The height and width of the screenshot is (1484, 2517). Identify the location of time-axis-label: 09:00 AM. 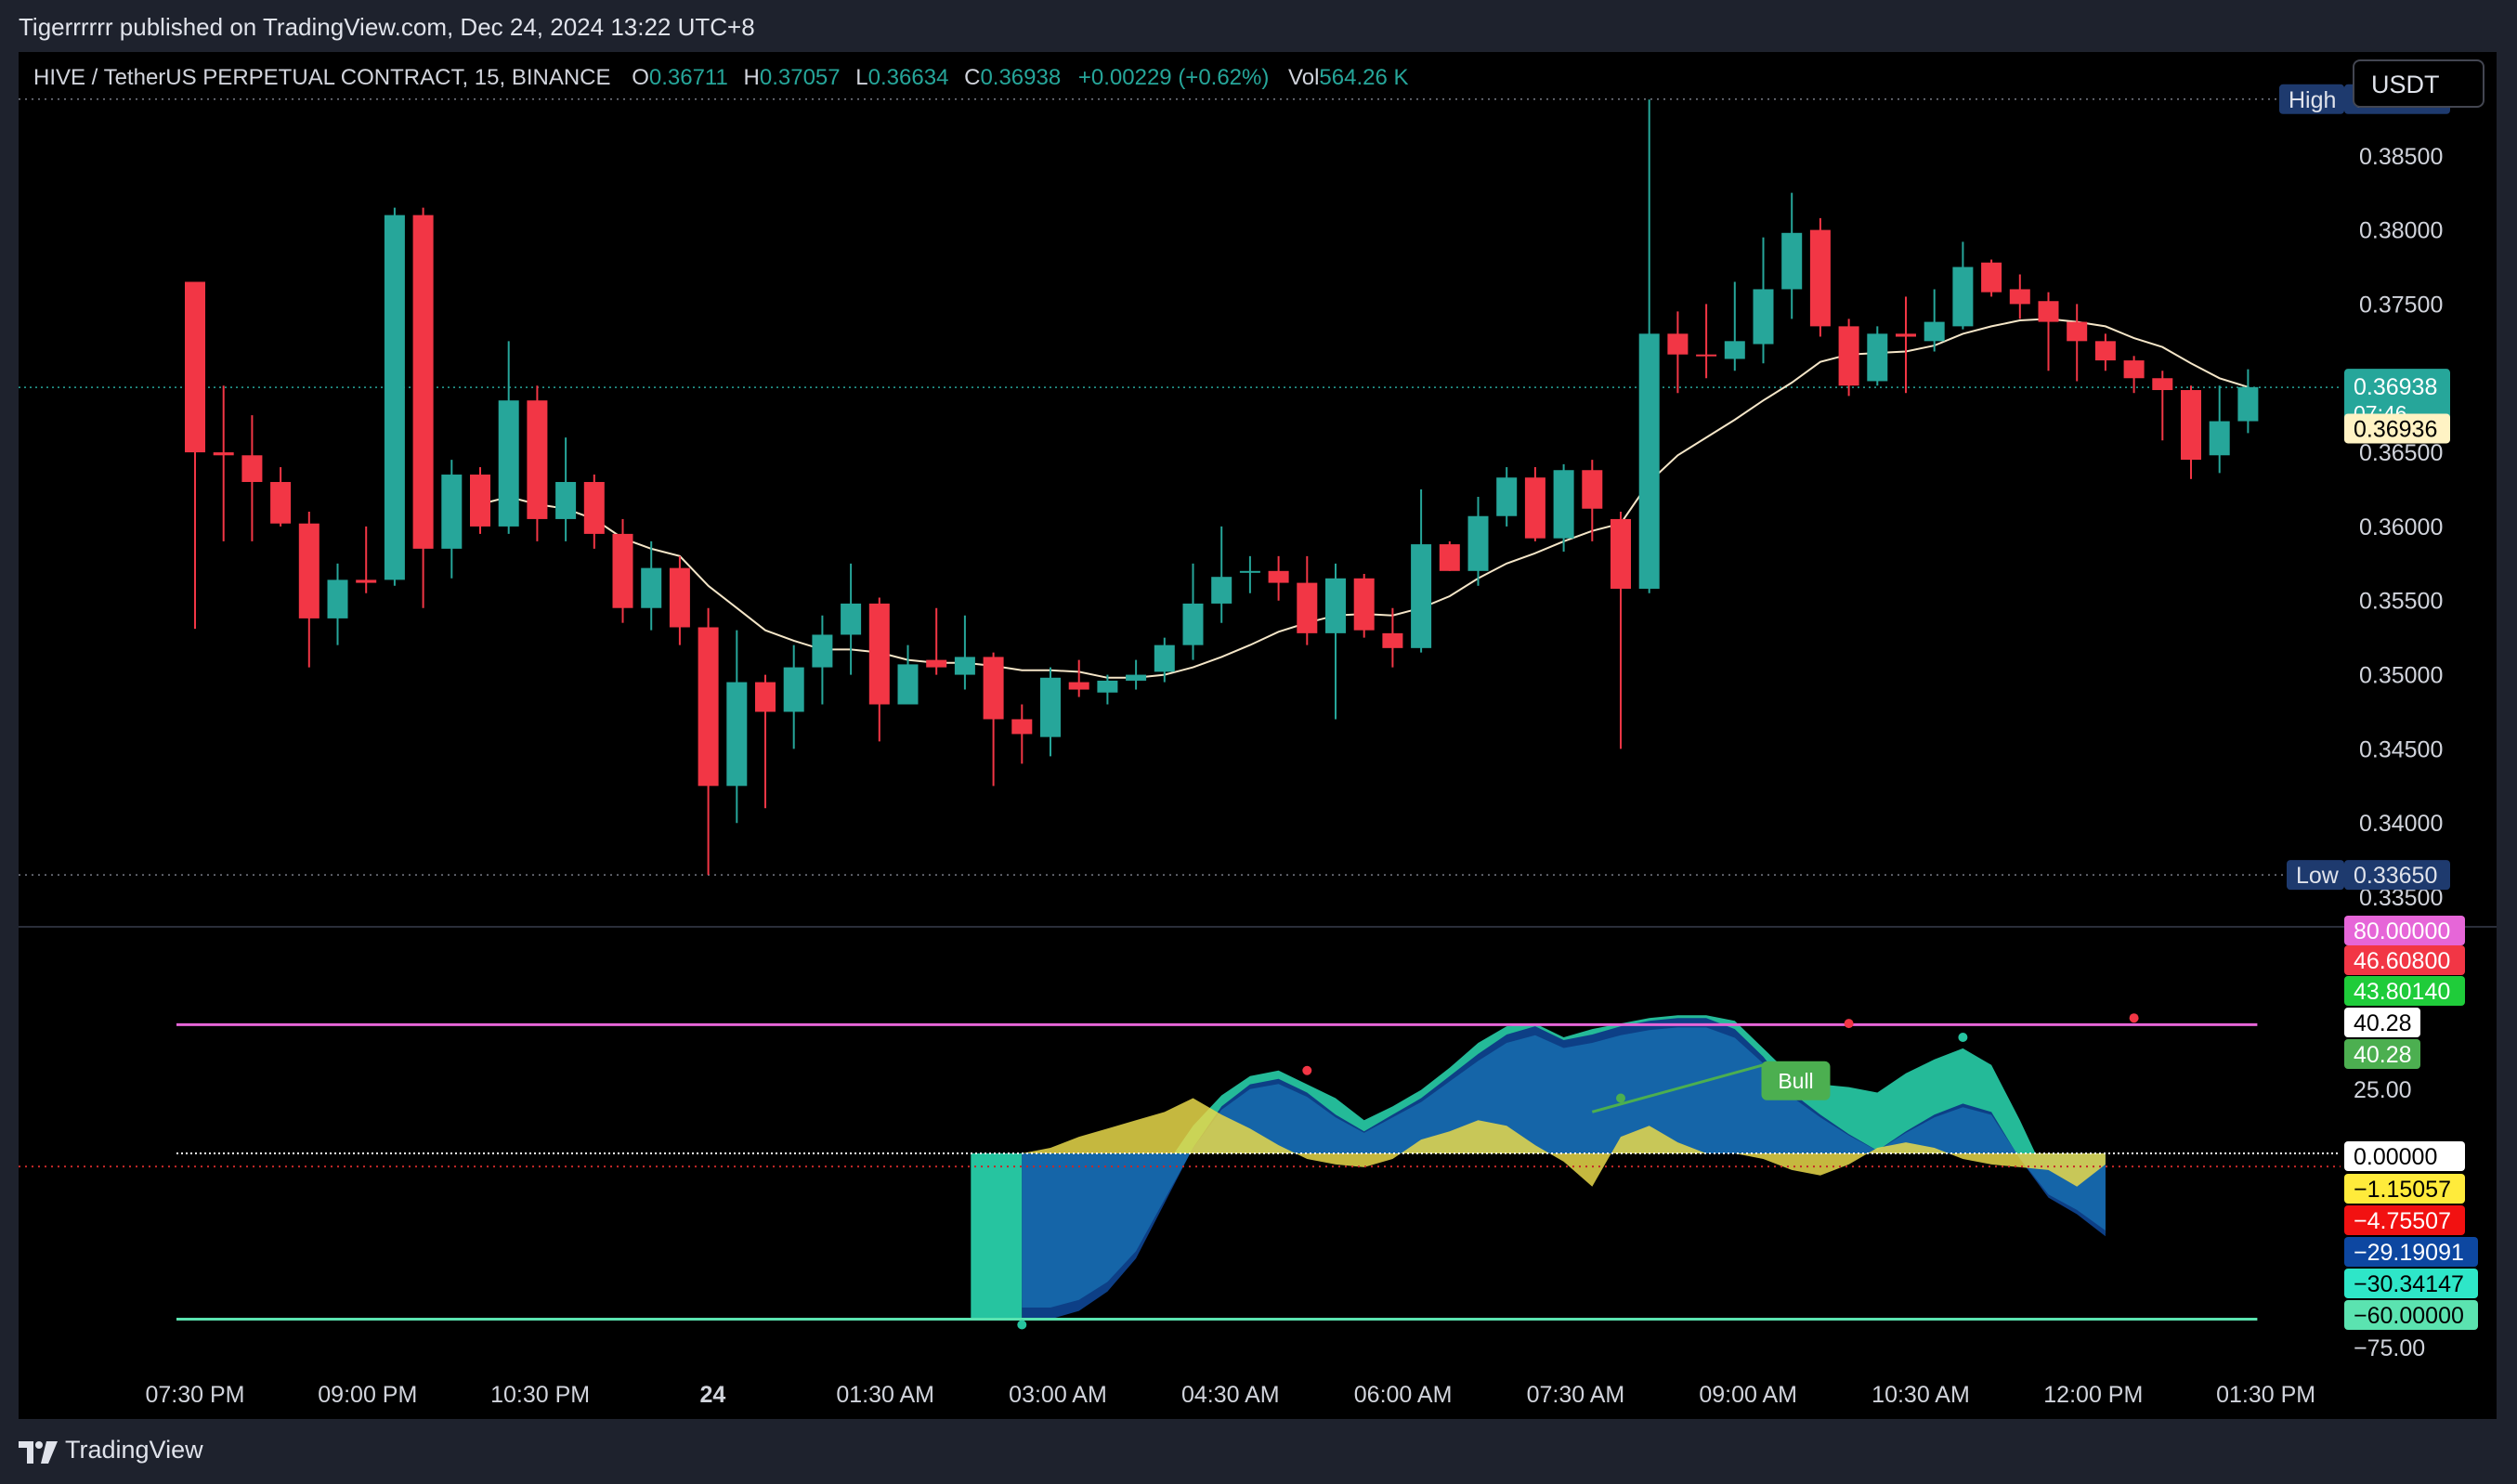
(1748, 1395).